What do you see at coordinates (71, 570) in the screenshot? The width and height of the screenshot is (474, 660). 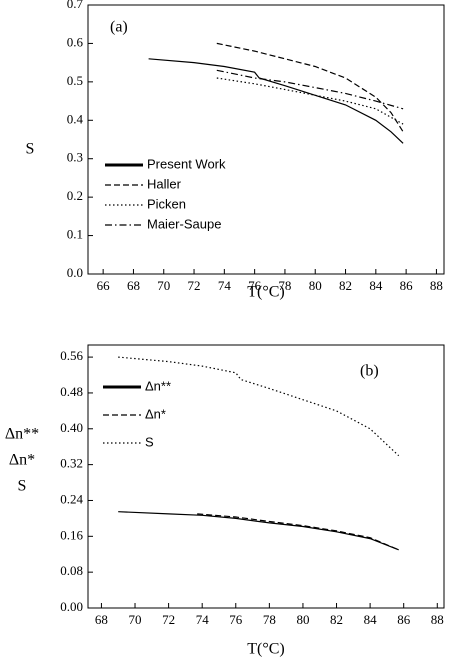 I see `y-tick-label: 0.08` at bounding box center [71, 570].